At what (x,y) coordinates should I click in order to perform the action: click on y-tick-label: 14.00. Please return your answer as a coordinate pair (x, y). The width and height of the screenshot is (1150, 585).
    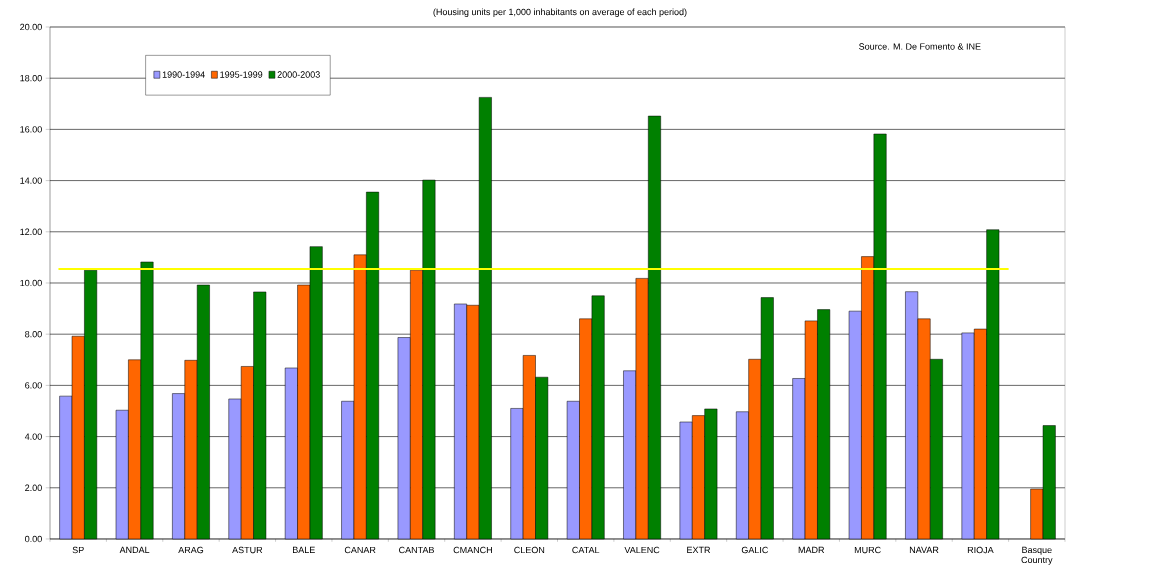
    Looking at the image, I should click on (31, 180).